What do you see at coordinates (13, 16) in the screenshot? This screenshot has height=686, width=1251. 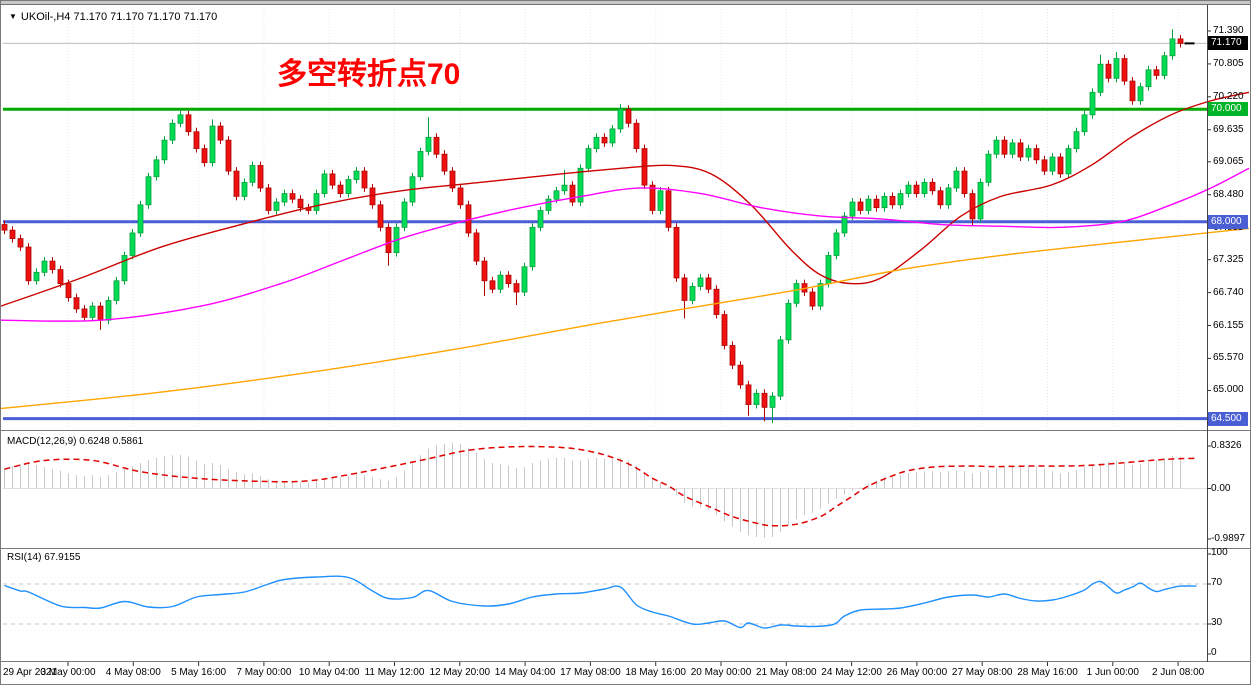 I see `symbol-dropdown-icon: ▼` at bounding box center [13, 16].